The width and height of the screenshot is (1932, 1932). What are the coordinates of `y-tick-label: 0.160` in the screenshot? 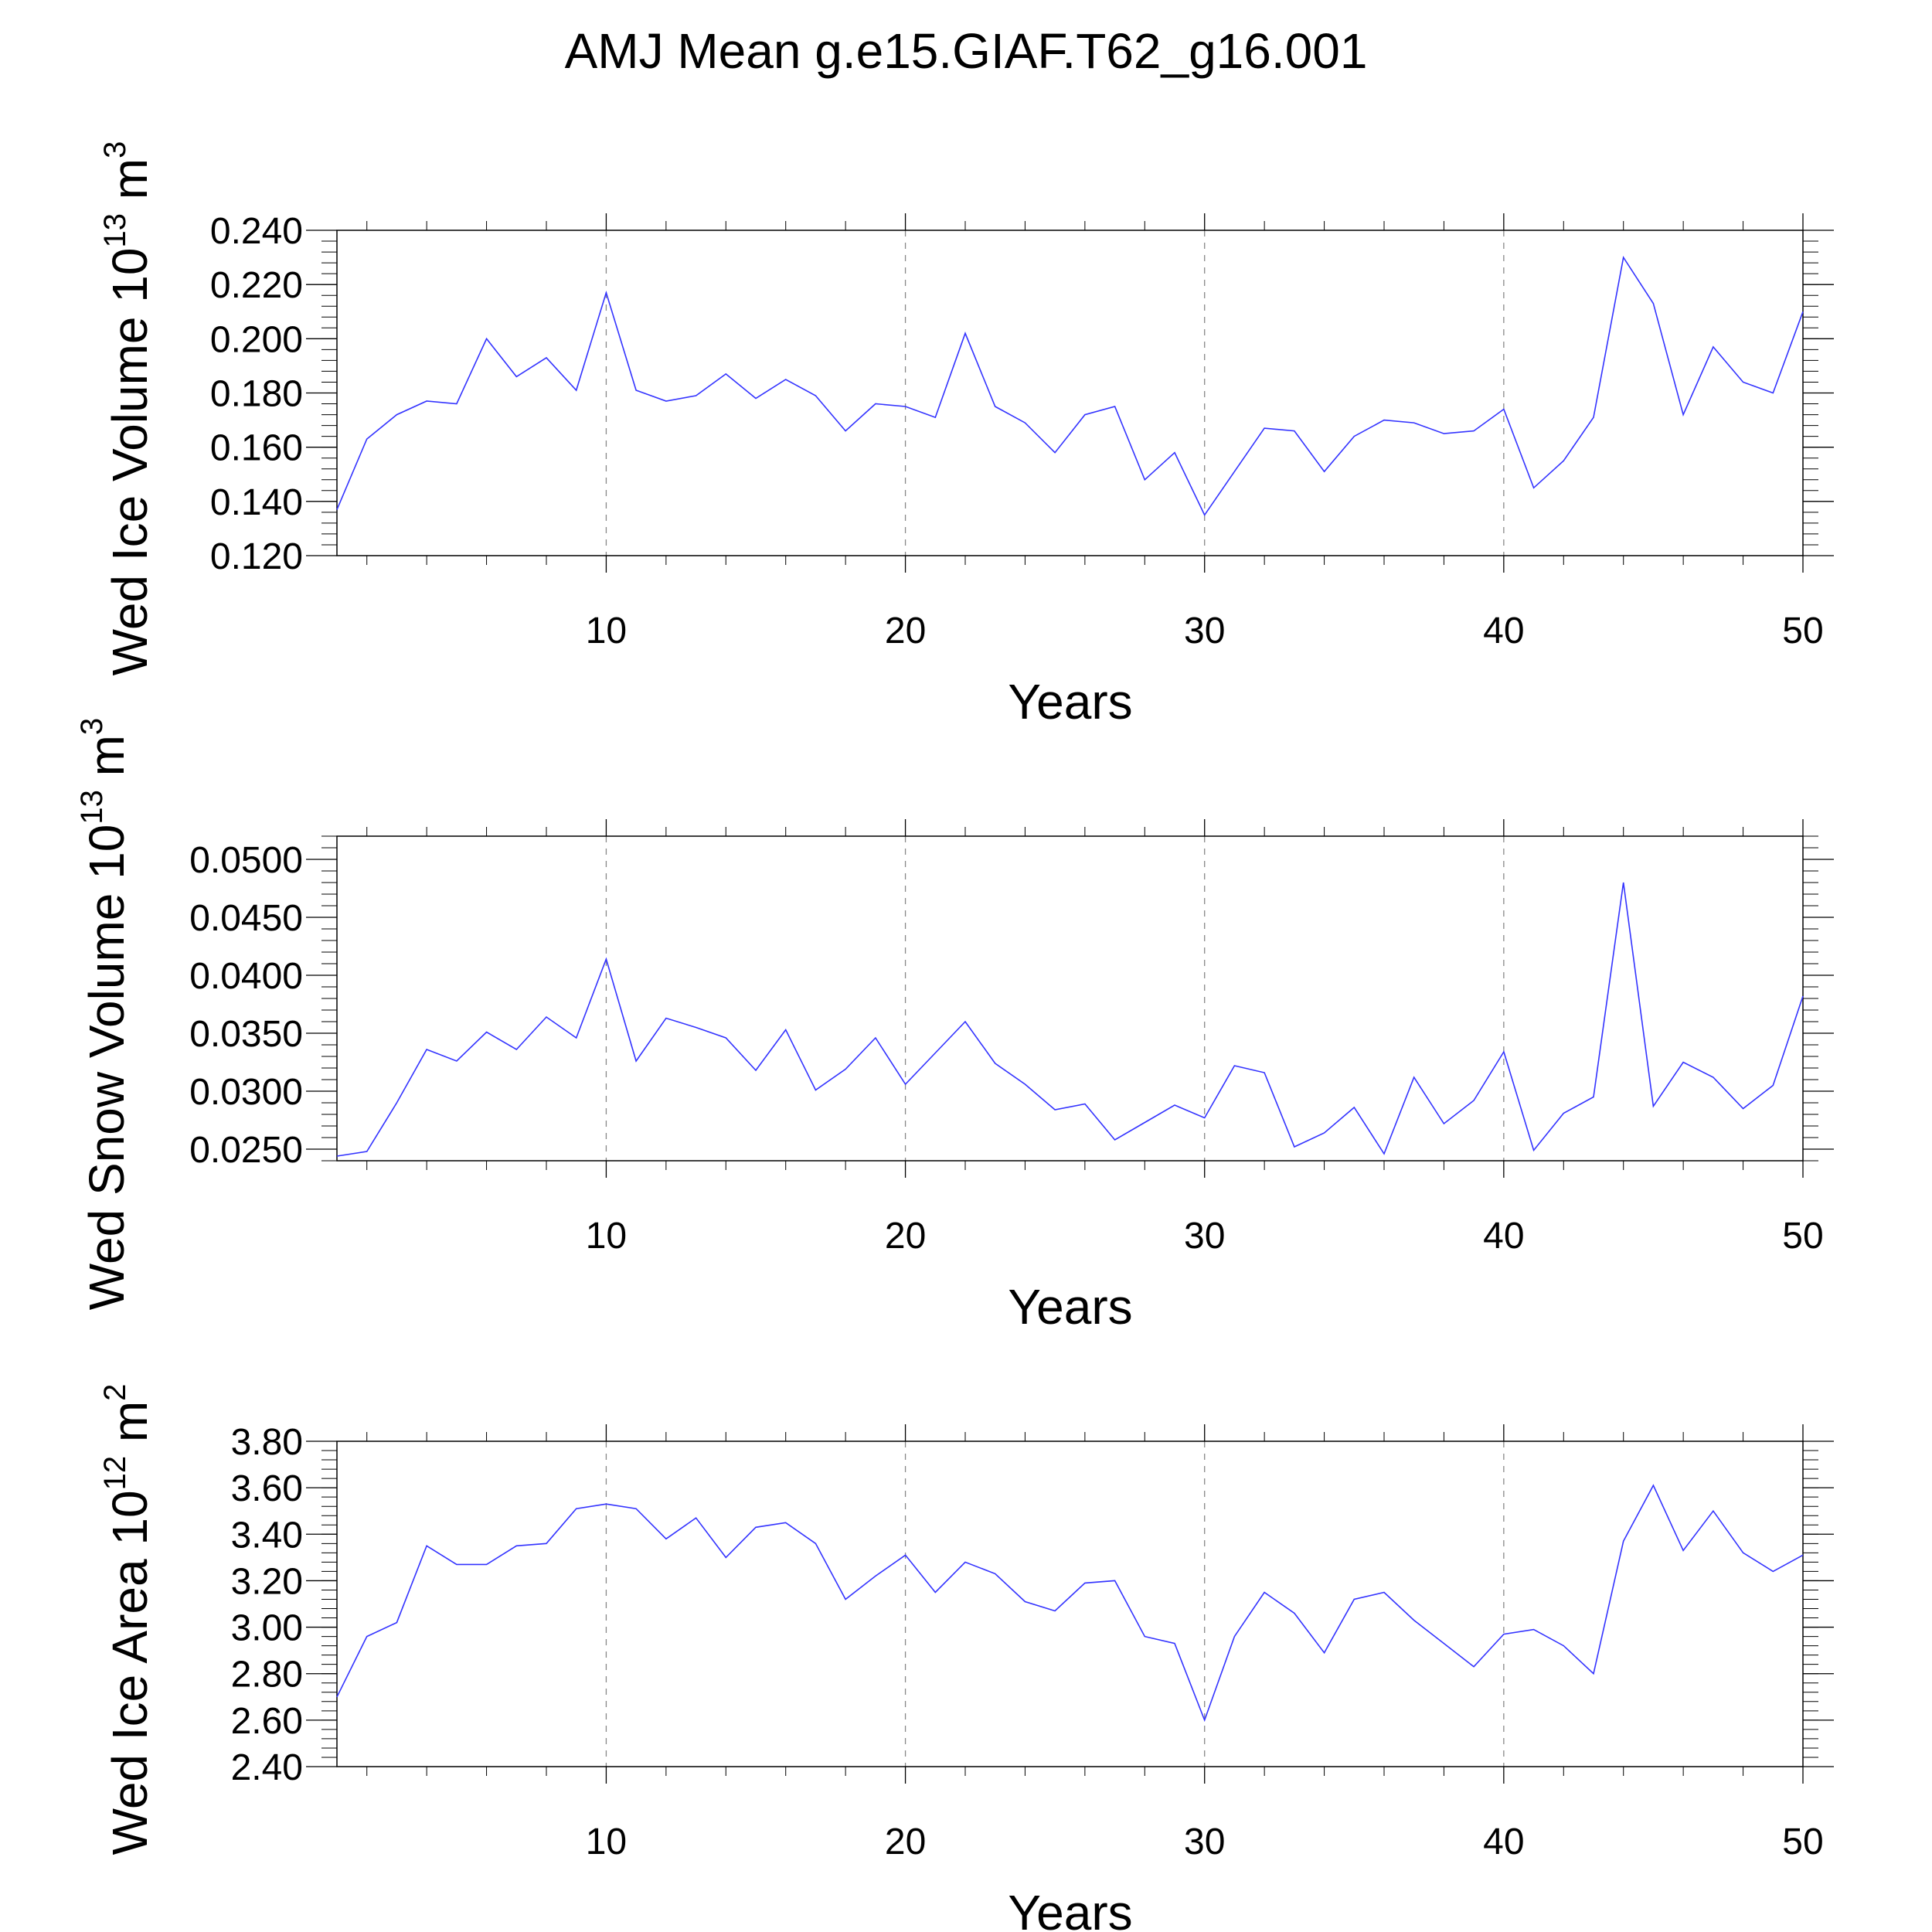 It's located at (257, 449).